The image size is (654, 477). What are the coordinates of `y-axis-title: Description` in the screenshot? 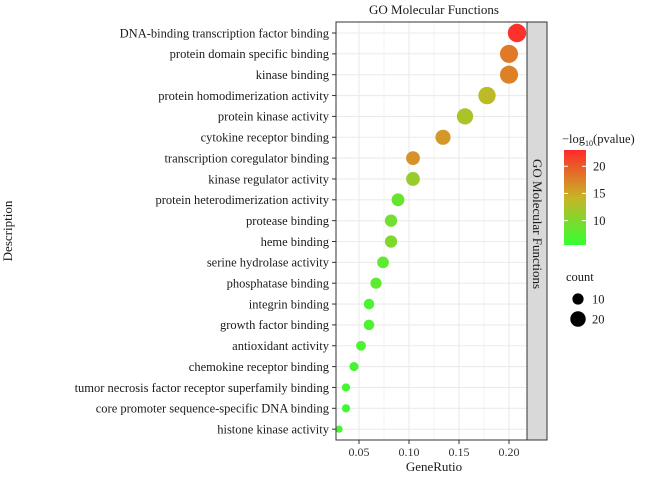 It's located at (7, 230).